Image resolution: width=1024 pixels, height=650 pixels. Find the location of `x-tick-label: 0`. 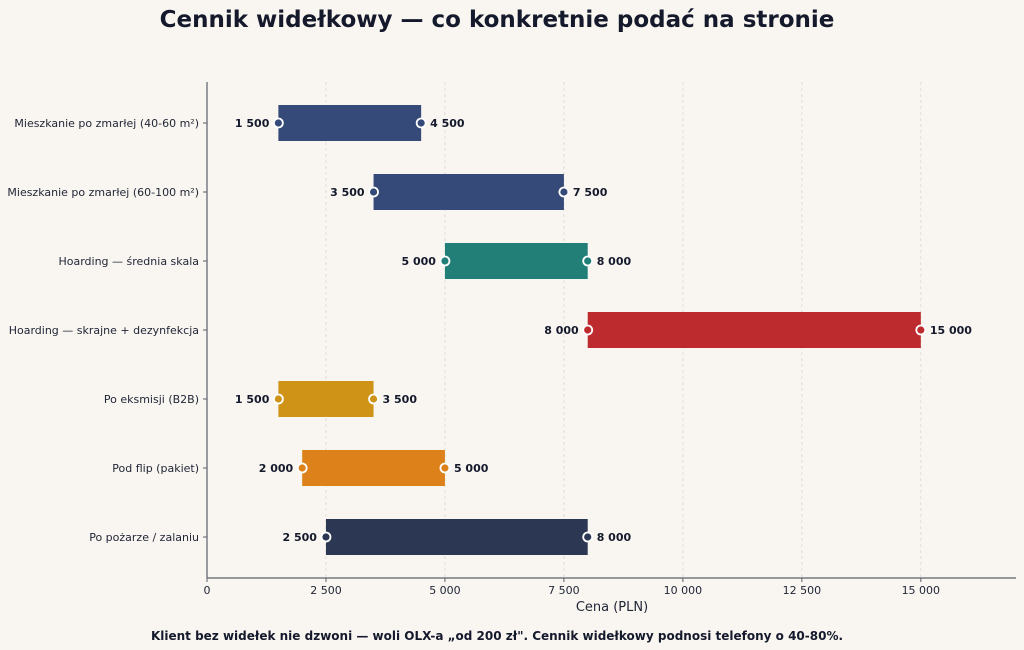

x-tick-label: 0 is located at coordinates (207, 590).